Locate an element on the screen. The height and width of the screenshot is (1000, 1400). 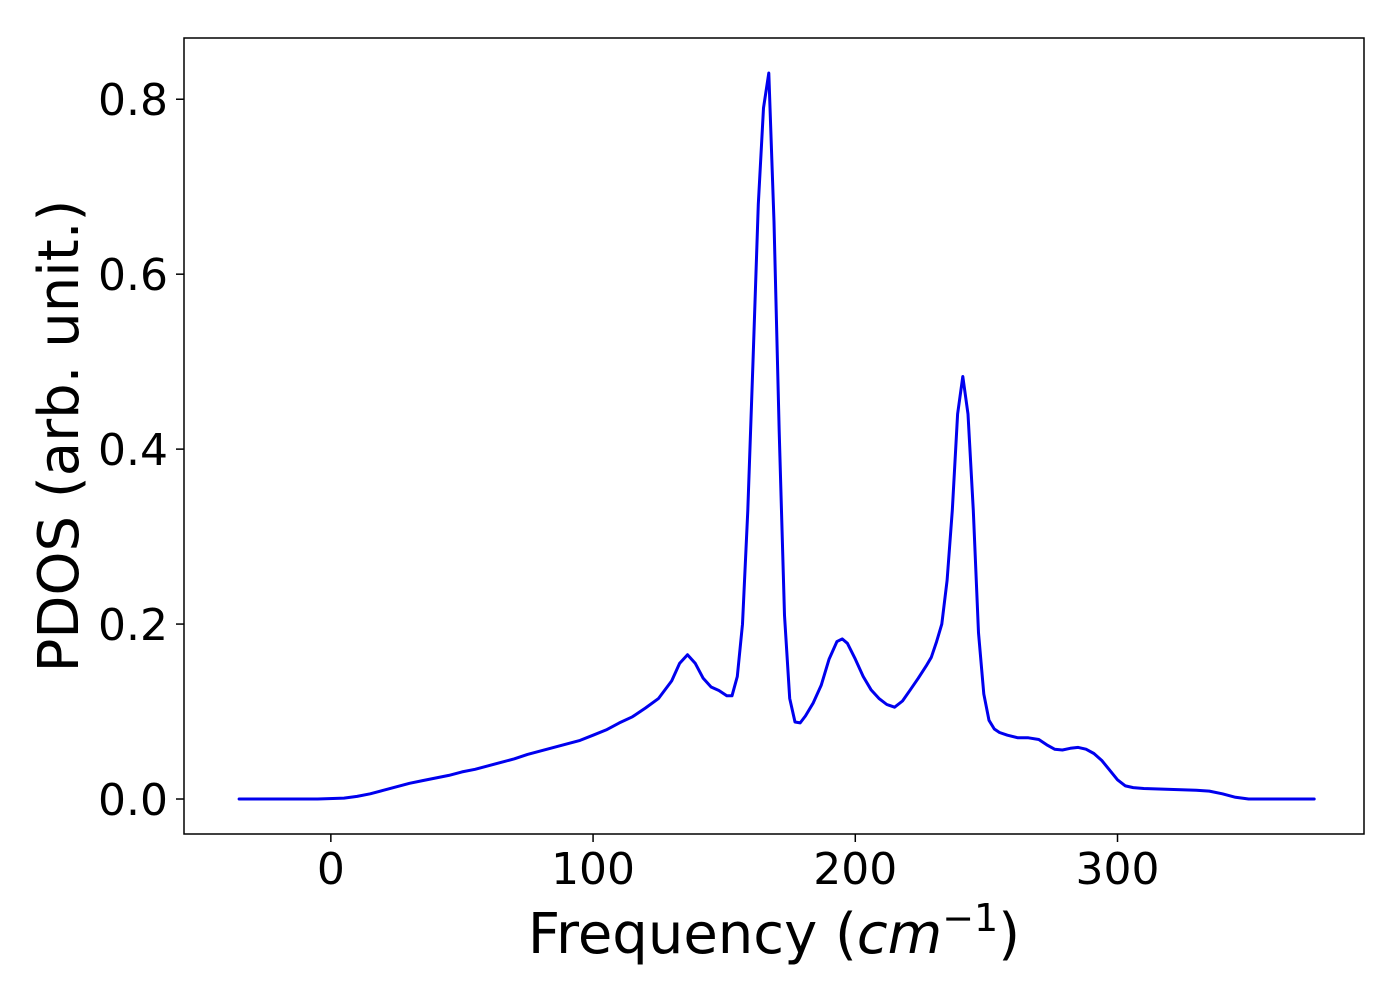
y-axis-ticks: 0.0 0.2 0.4 0.6 0.8 is located at coordinates (141, 450).